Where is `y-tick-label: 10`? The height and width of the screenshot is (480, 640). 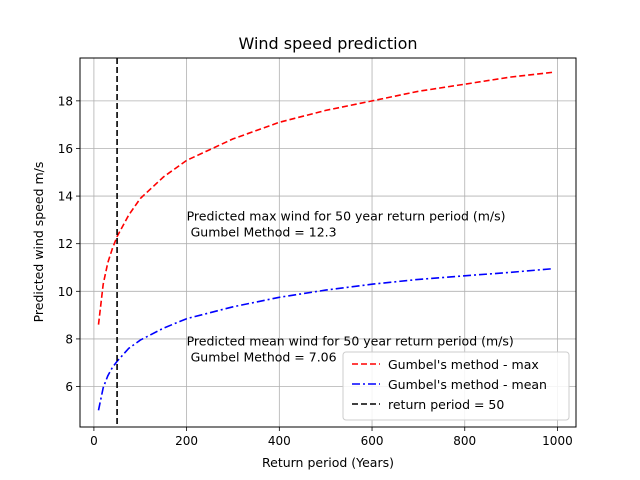
y-tick-label: 10 is located at coordinates (65, 292).